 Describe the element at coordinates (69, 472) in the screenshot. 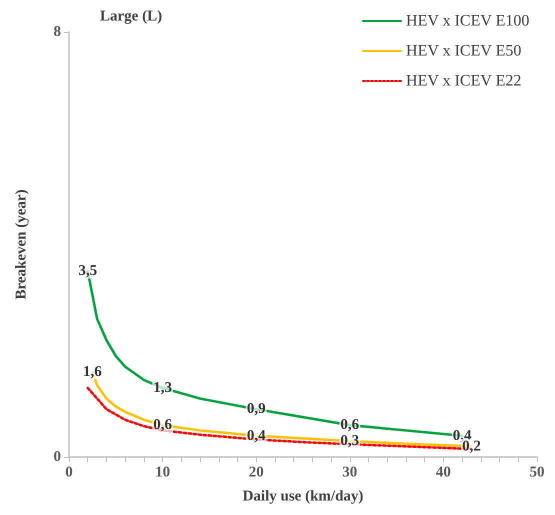

I see `x-tick-label: 0` at that location.